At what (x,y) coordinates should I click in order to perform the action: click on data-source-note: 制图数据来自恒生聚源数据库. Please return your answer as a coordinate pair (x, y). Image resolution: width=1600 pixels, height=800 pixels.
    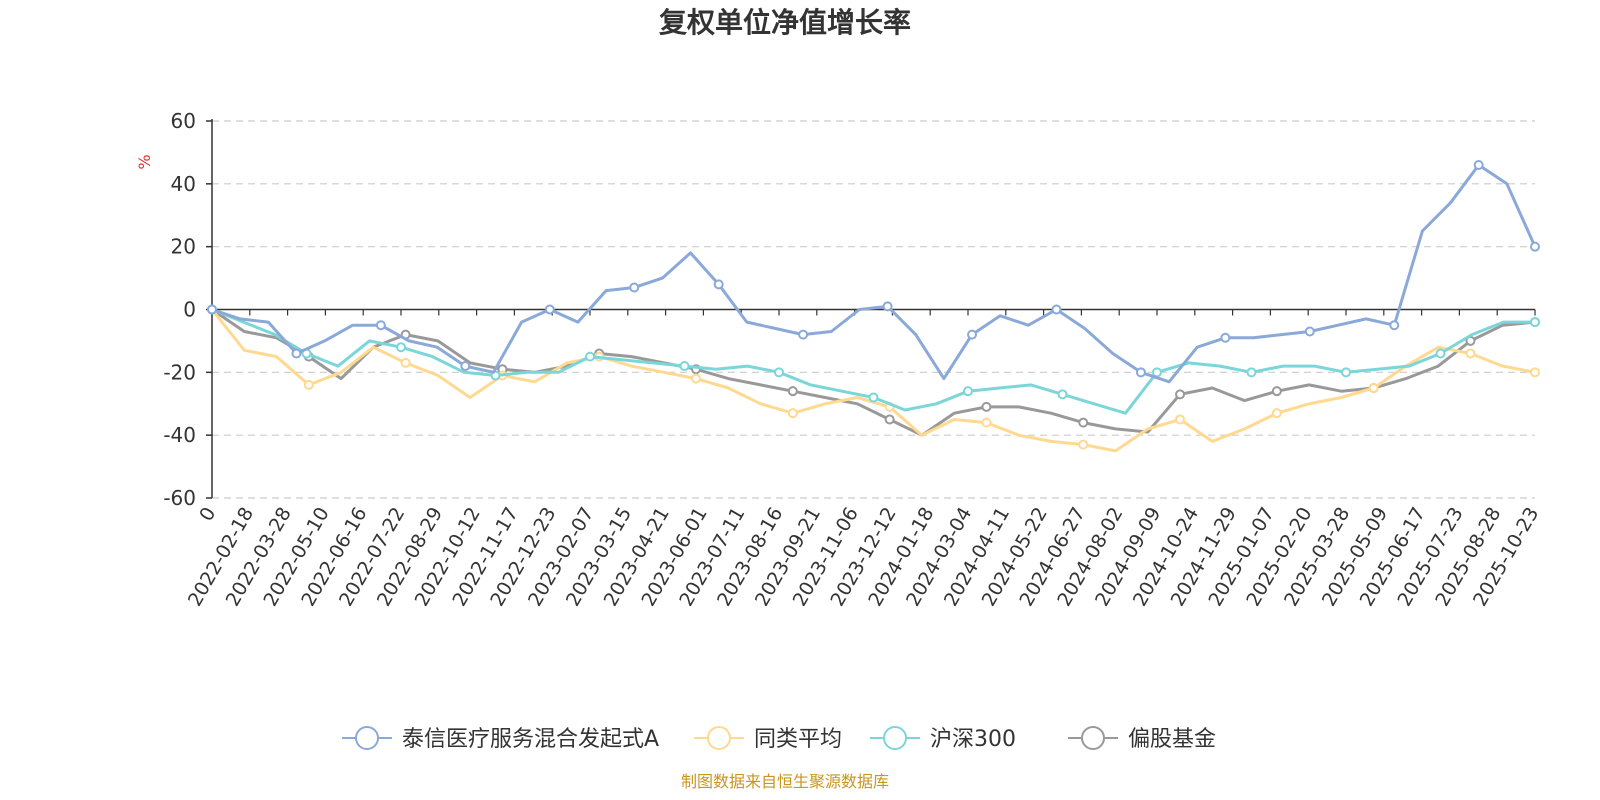
    Looking at the image, I should click on (785, 781).